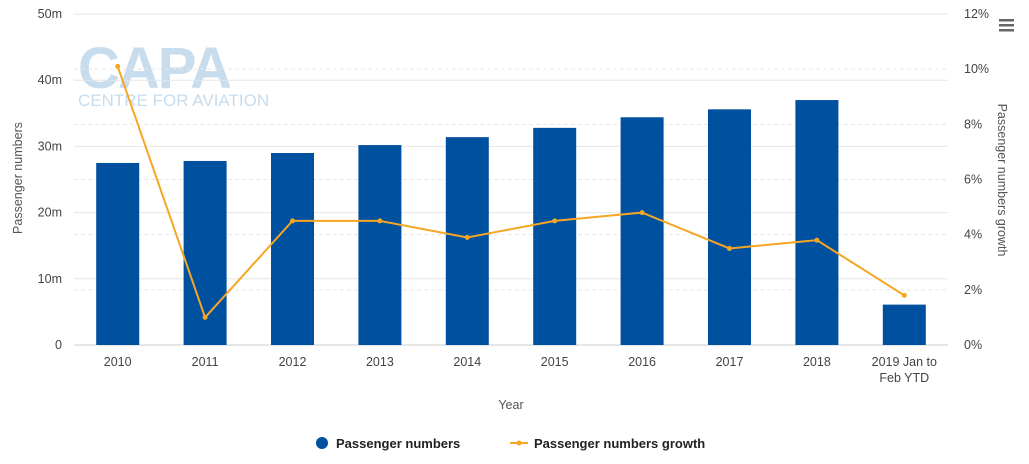 The image size is (1029, 464). I want to click on x-axis-tick-label: 2015, so click(555, 362).